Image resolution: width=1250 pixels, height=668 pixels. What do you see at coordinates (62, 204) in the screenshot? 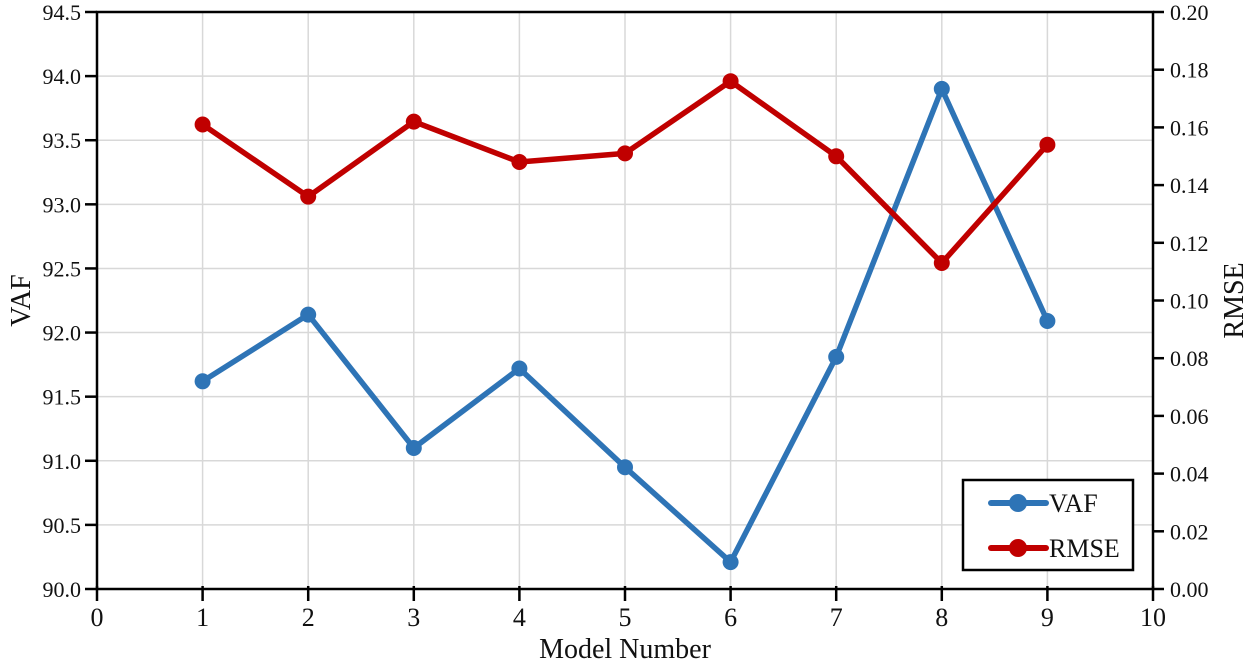
I see `y-tick-label-left: 93.0` at bounding box center [62, 204].